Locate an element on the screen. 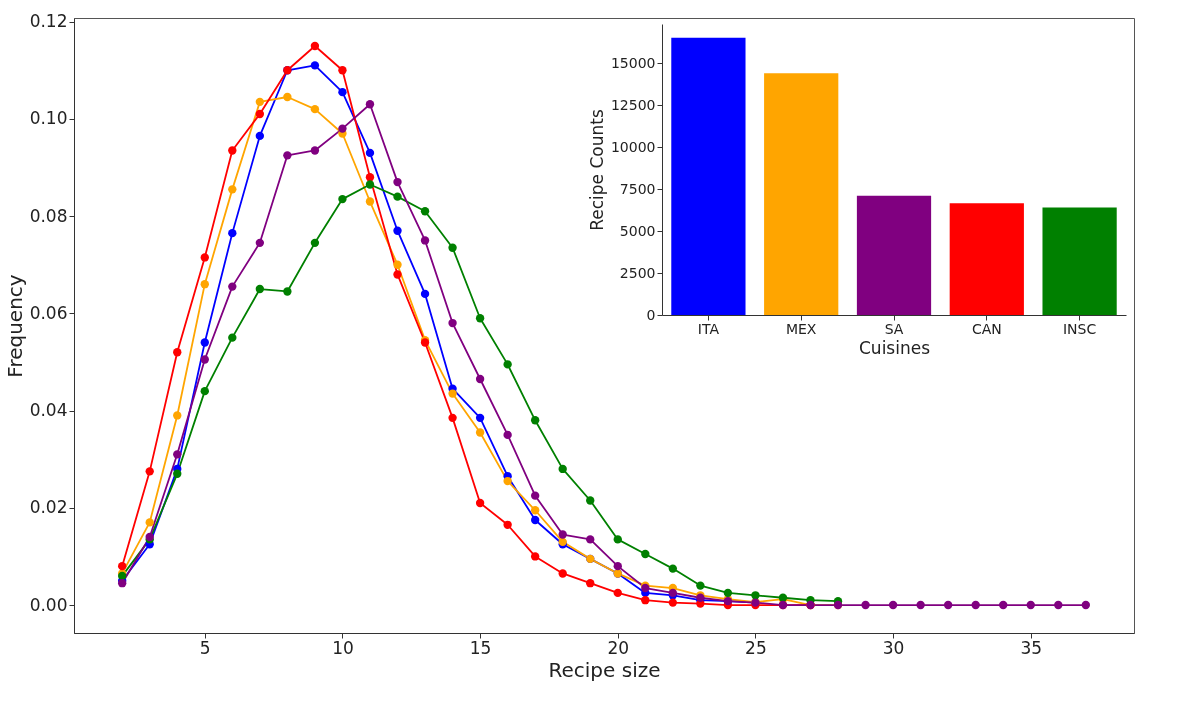 The width and height of the screenshot is (1178, 711). y-axis-title: Recipe Counts is located at coordinates (596, 170).